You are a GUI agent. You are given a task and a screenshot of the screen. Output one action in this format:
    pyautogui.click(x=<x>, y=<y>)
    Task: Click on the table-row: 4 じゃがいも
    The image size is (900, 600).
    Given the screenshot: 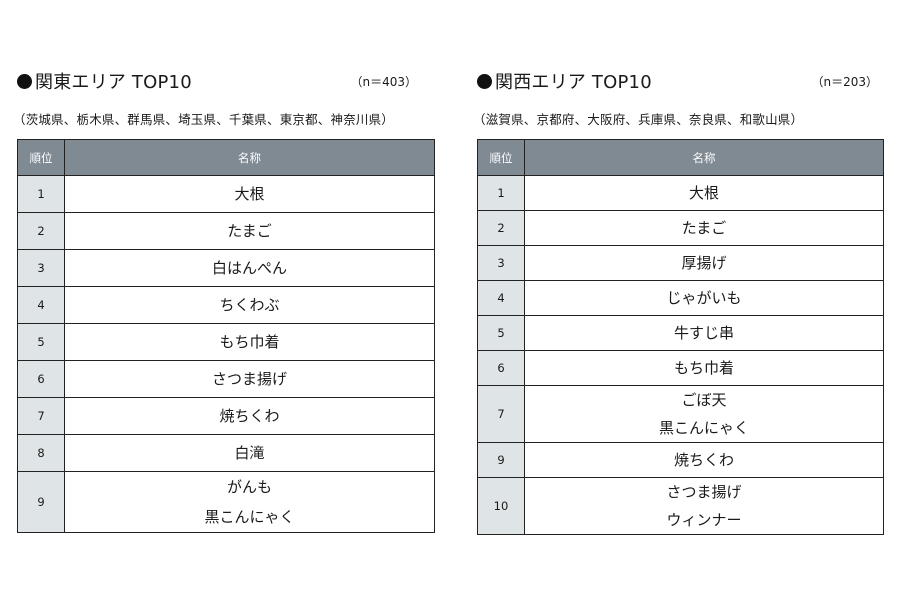 What is the action you would take?
    pyautogui.click(x=680, y=298)
    